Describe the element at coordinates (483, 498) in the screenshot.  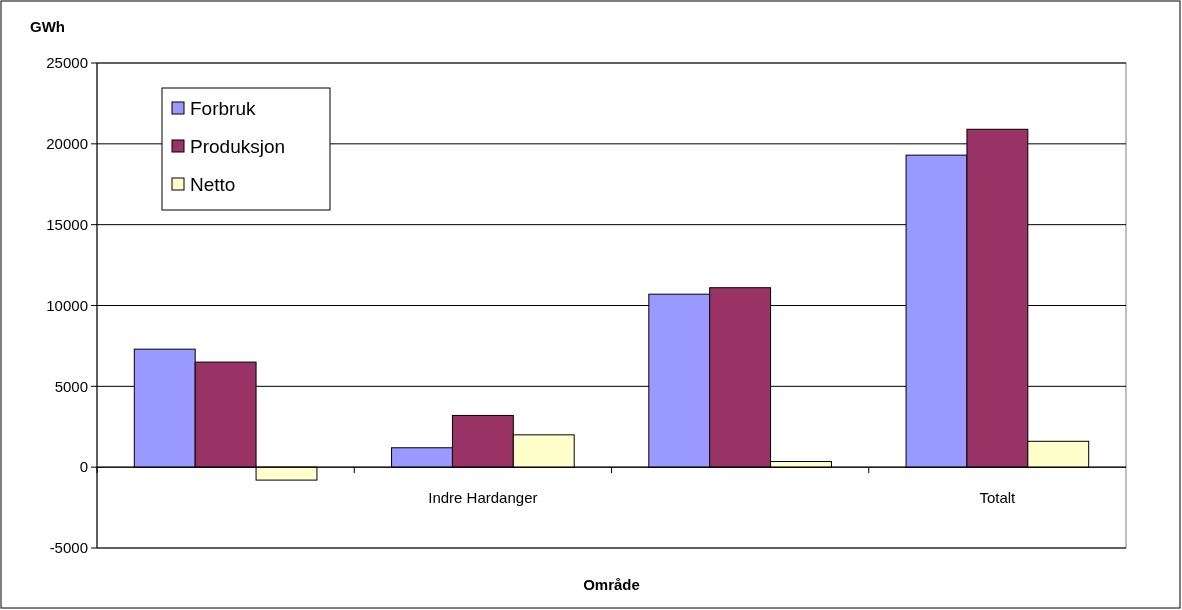
I see `x-tick-label: Indre Hardanger` at that location.